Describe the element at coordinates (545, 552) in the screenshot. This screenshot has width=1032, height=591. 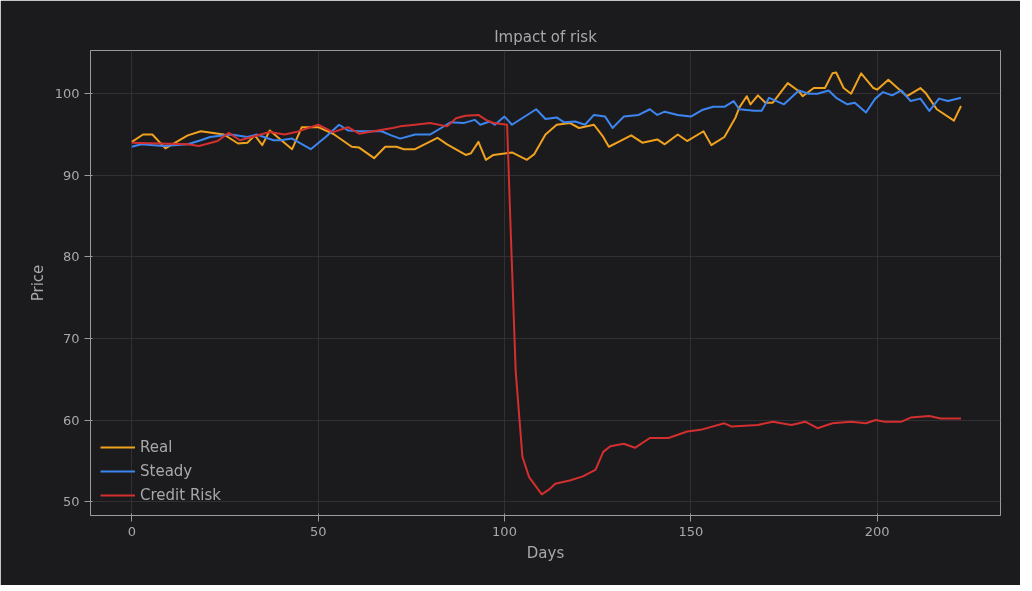
I see `x-axis-title: Days` at that location.